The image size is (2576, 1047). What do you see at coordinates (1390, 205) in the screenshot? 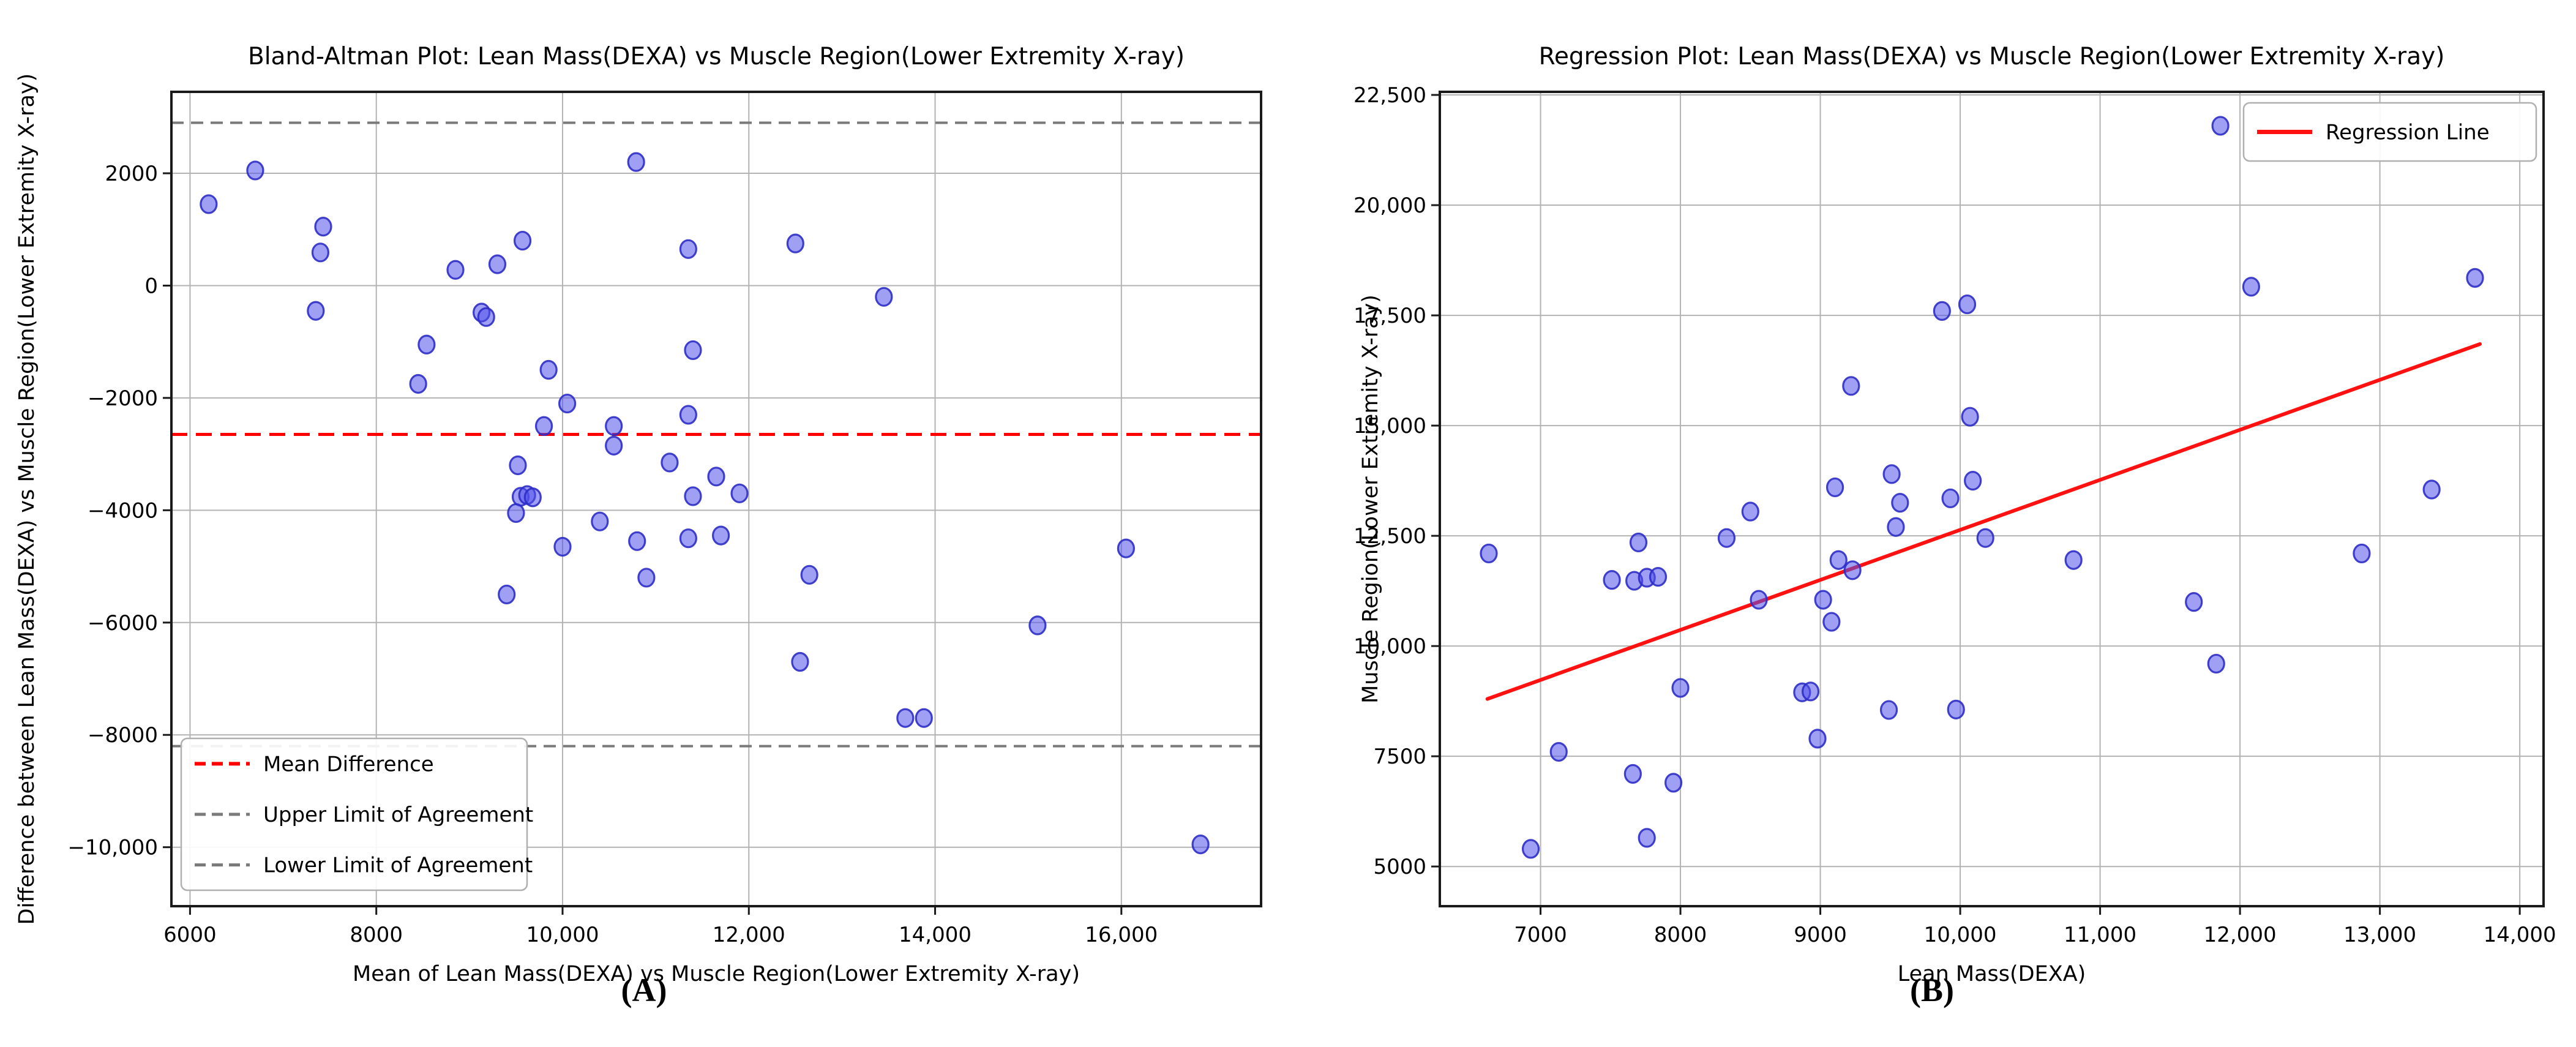
I see `y-tick-label: 20,000` at bounding box center [1390, 205].